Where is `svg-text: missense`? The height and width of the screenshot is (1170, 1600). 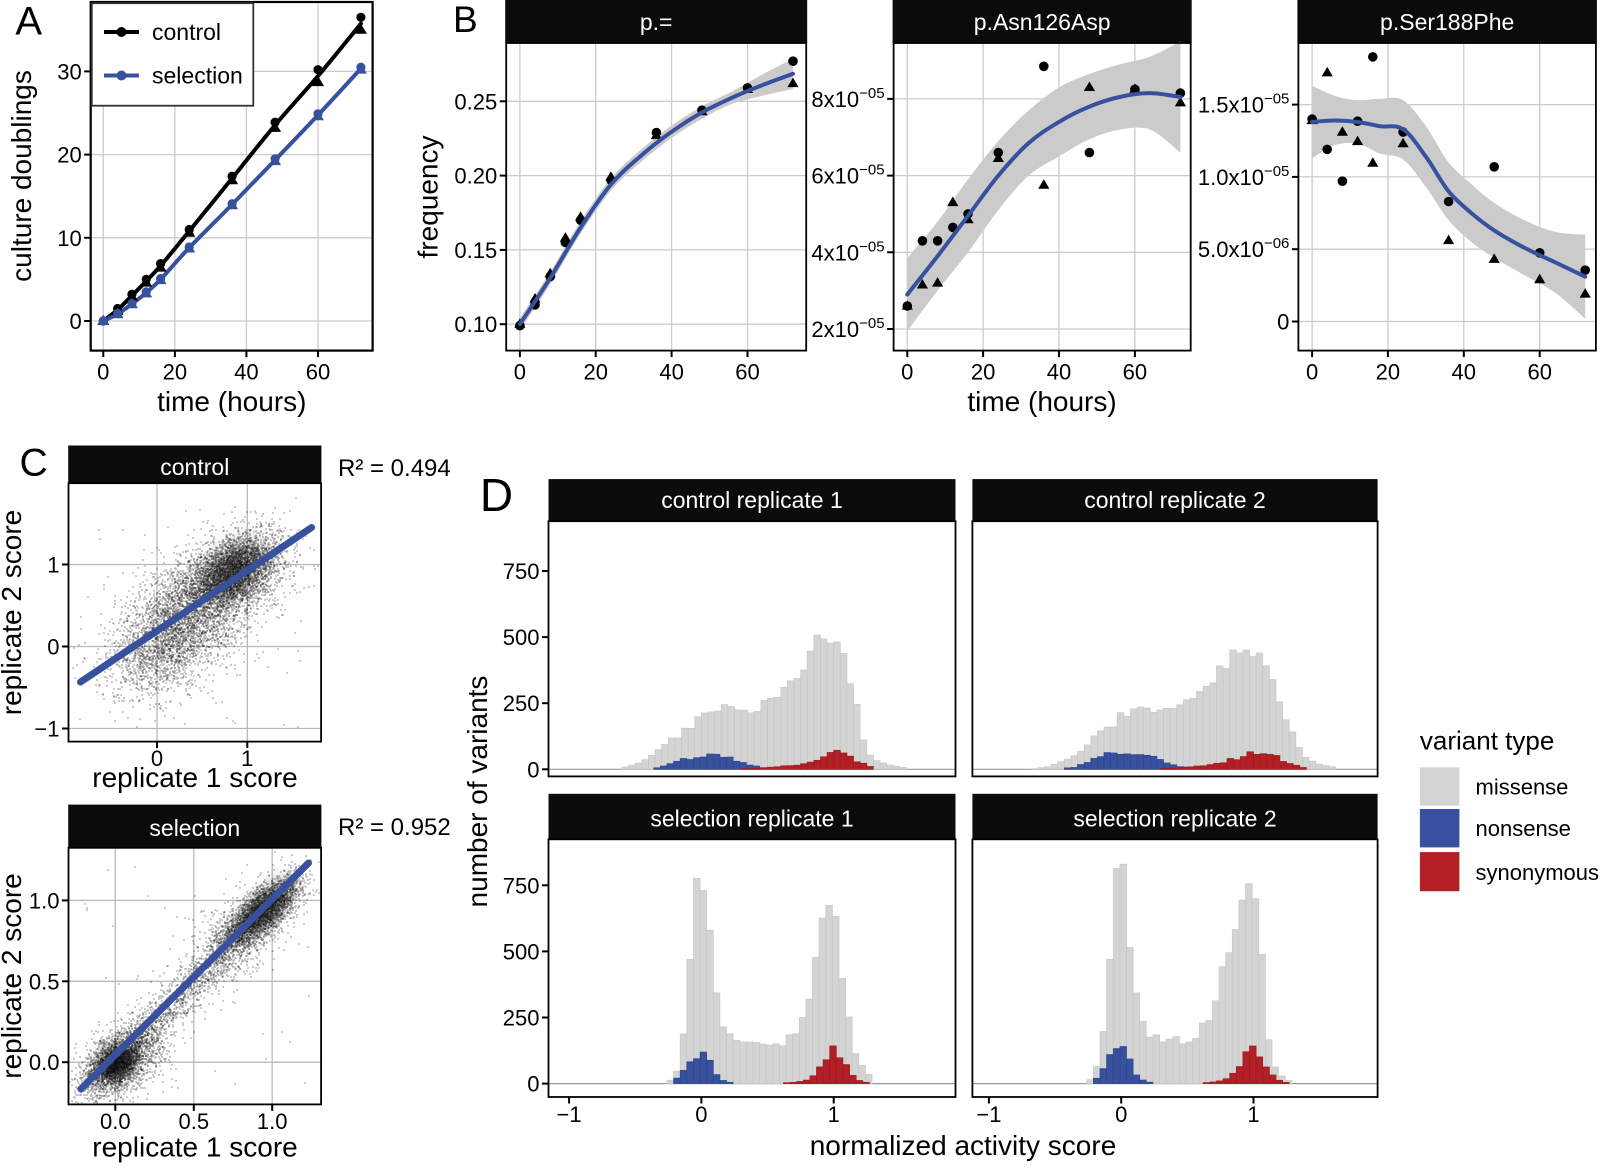 svg-text: missense is located at coordinates (1522, 787).